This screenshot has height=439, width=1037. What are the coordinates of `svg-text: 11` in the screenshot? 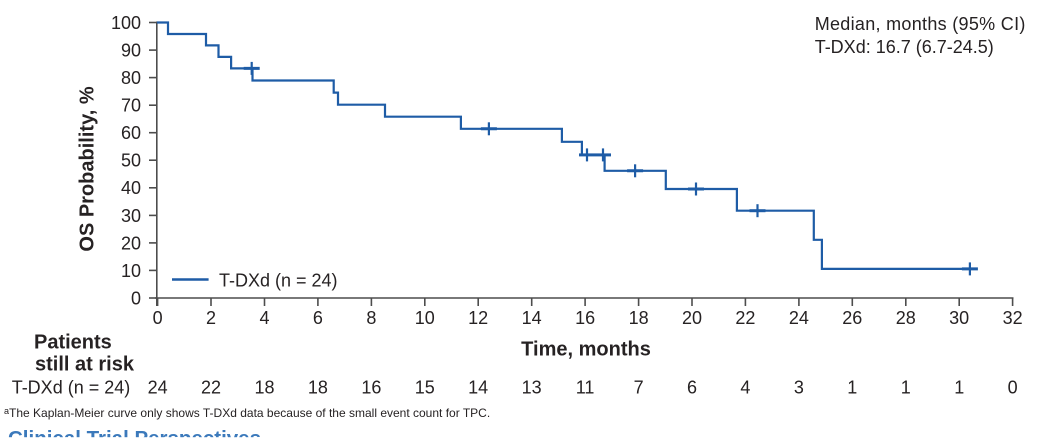 It's located at (585, 387).